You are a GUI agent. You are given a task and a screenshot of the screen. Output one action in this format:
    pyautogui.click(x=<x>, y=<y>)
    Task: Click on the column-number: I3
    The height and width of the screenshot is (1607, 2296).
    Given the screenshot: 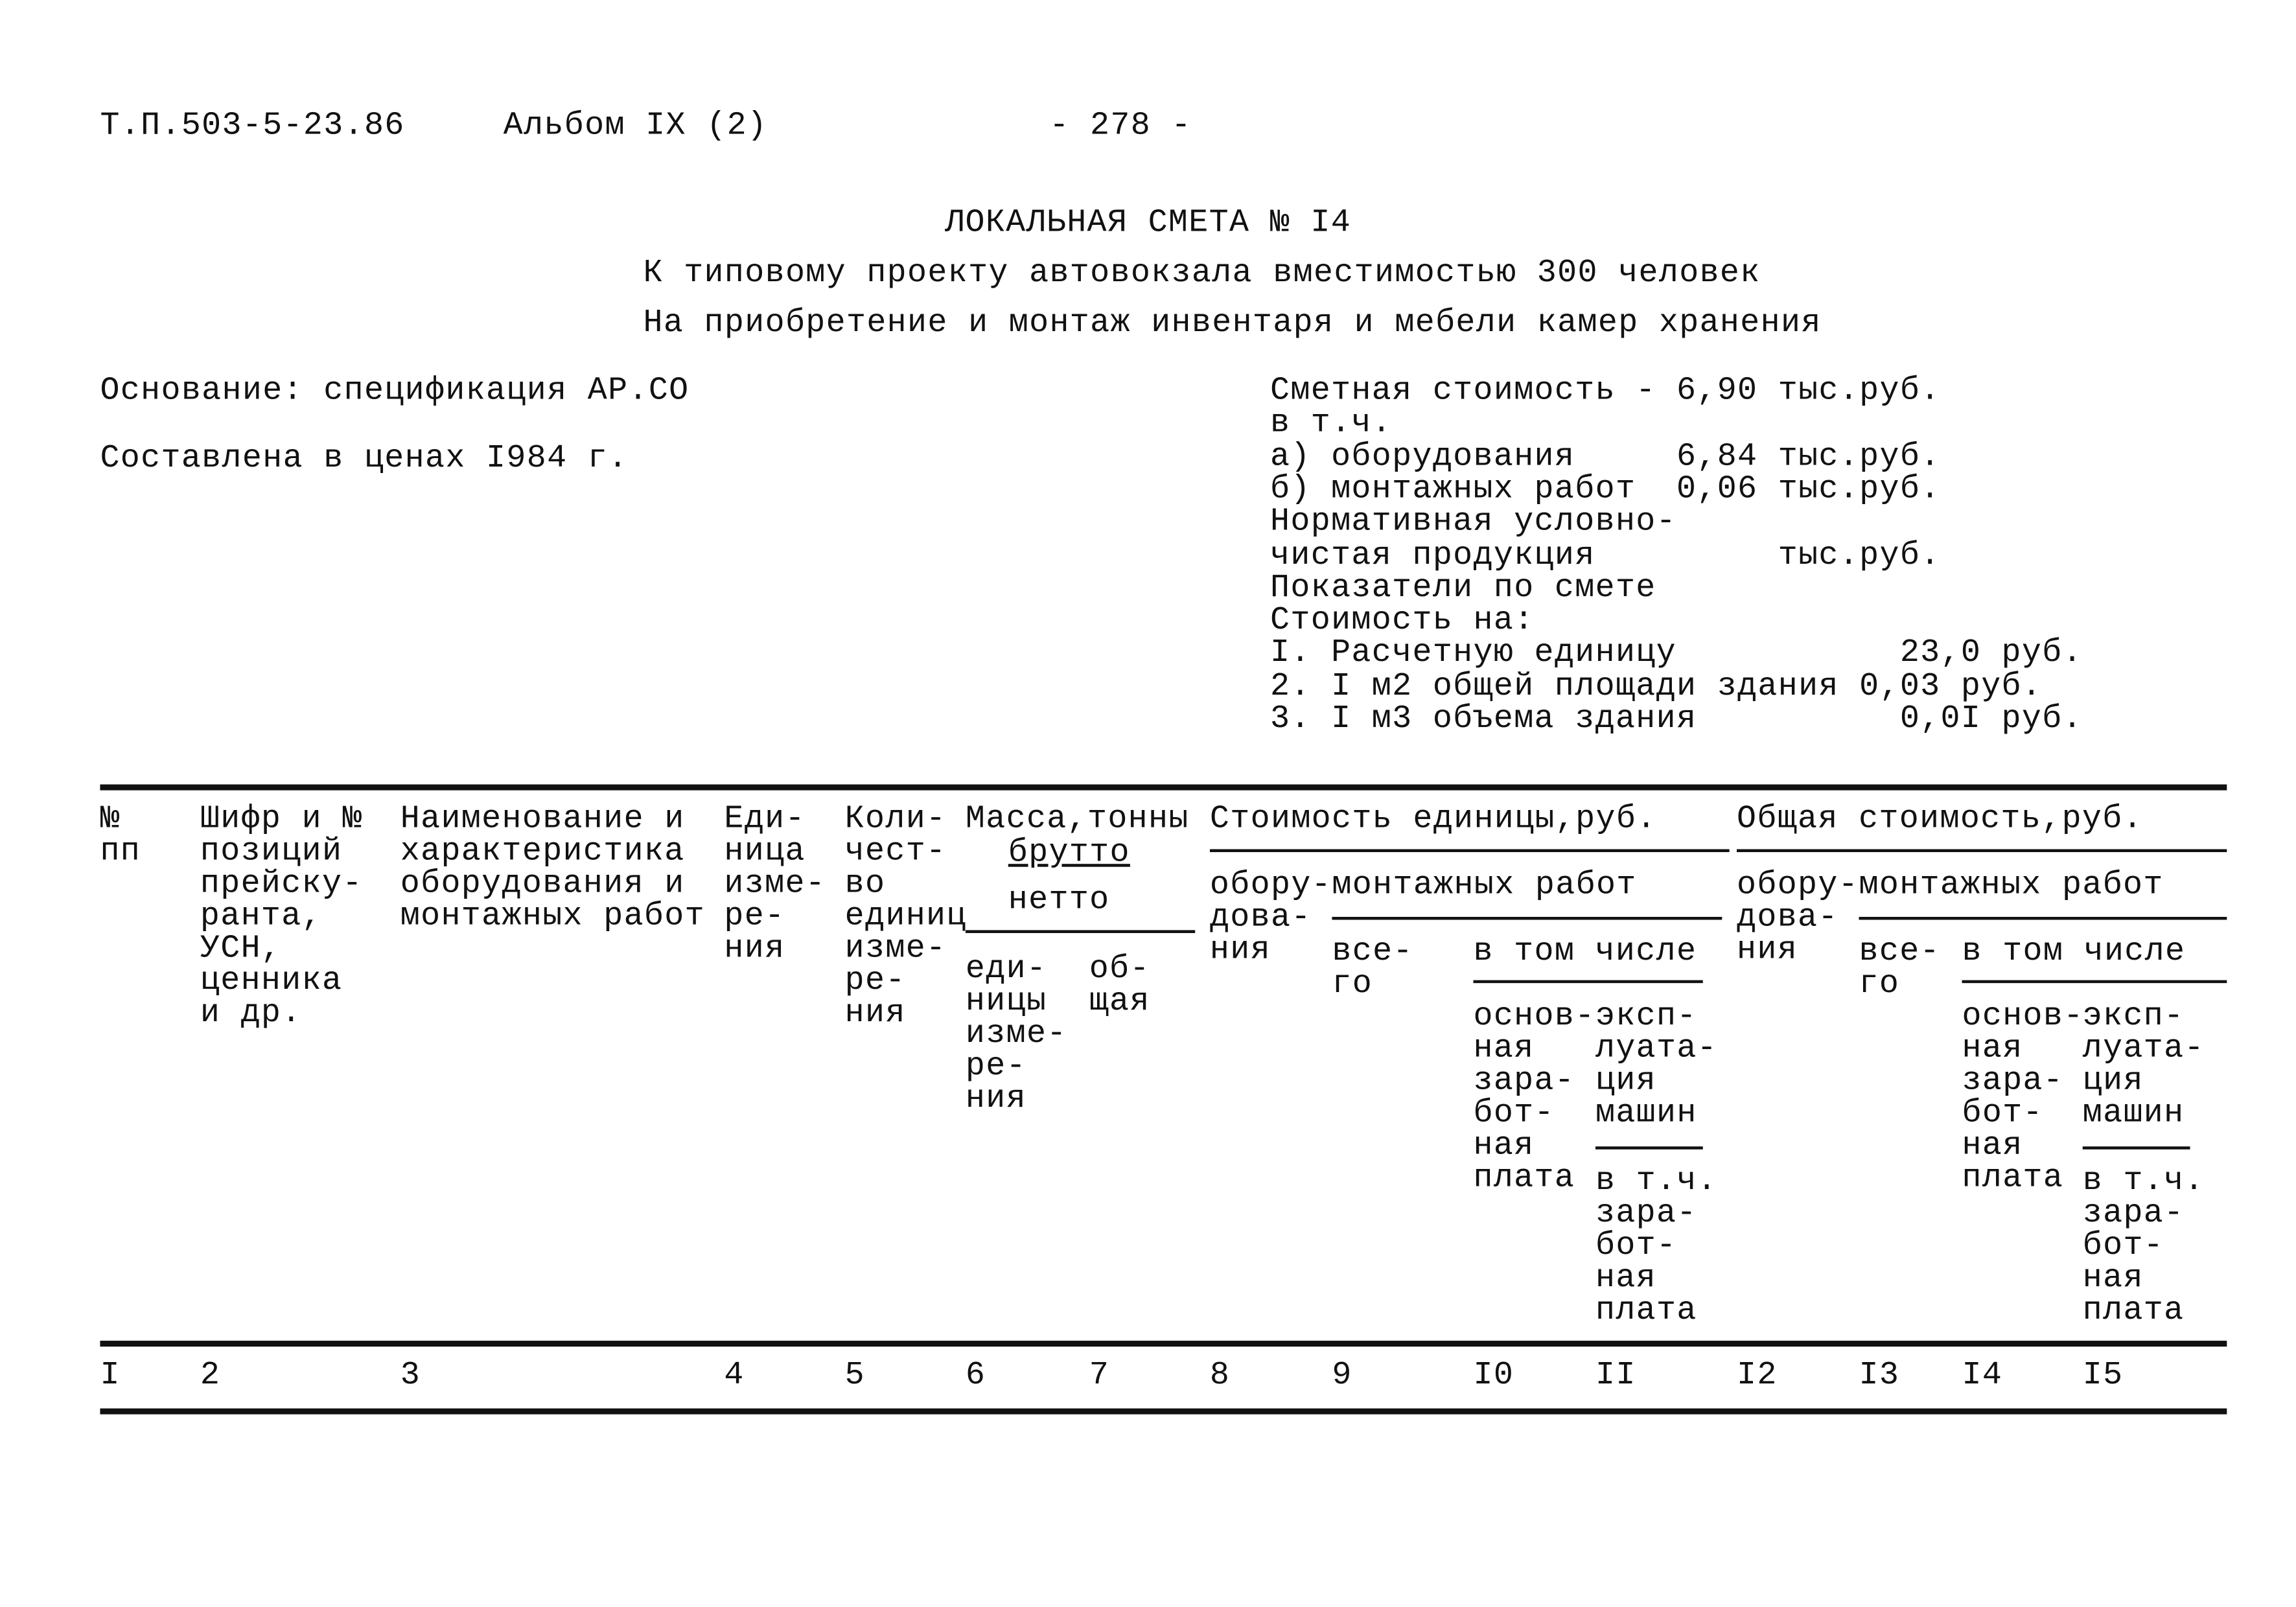 What is the action you would take?
    pyautogui.click(x=1879, y=1375)
    